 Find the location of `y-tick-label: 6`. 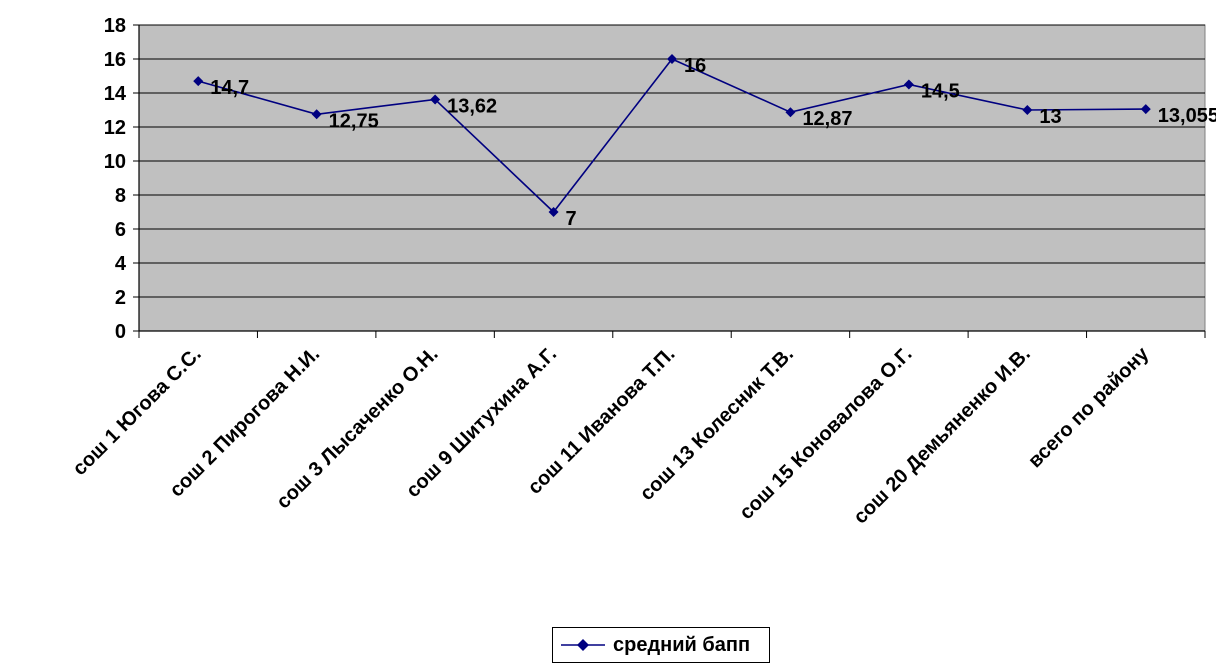

y-tick-label: 6 is located at coordinates (120, 230).